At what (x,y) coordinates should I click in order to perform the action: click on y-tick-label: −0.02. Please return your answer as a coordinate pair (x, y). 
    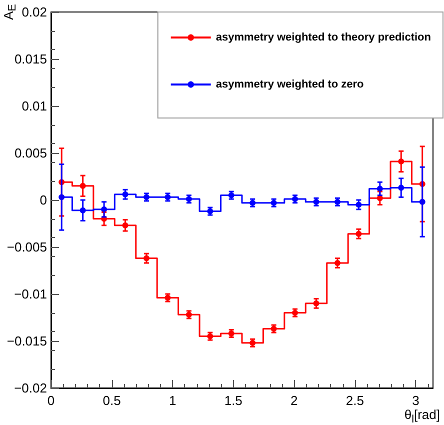
    Looking at the image, I should click on (30, 388).